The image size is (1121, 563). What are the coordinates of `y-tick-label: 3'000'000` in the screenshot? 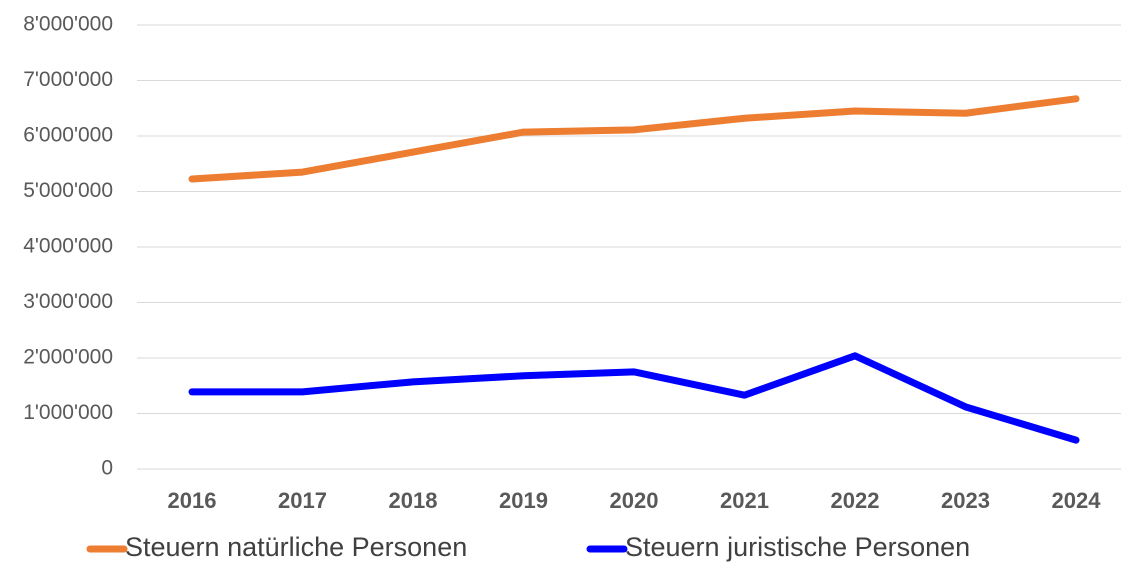 It's located at (68, 301).